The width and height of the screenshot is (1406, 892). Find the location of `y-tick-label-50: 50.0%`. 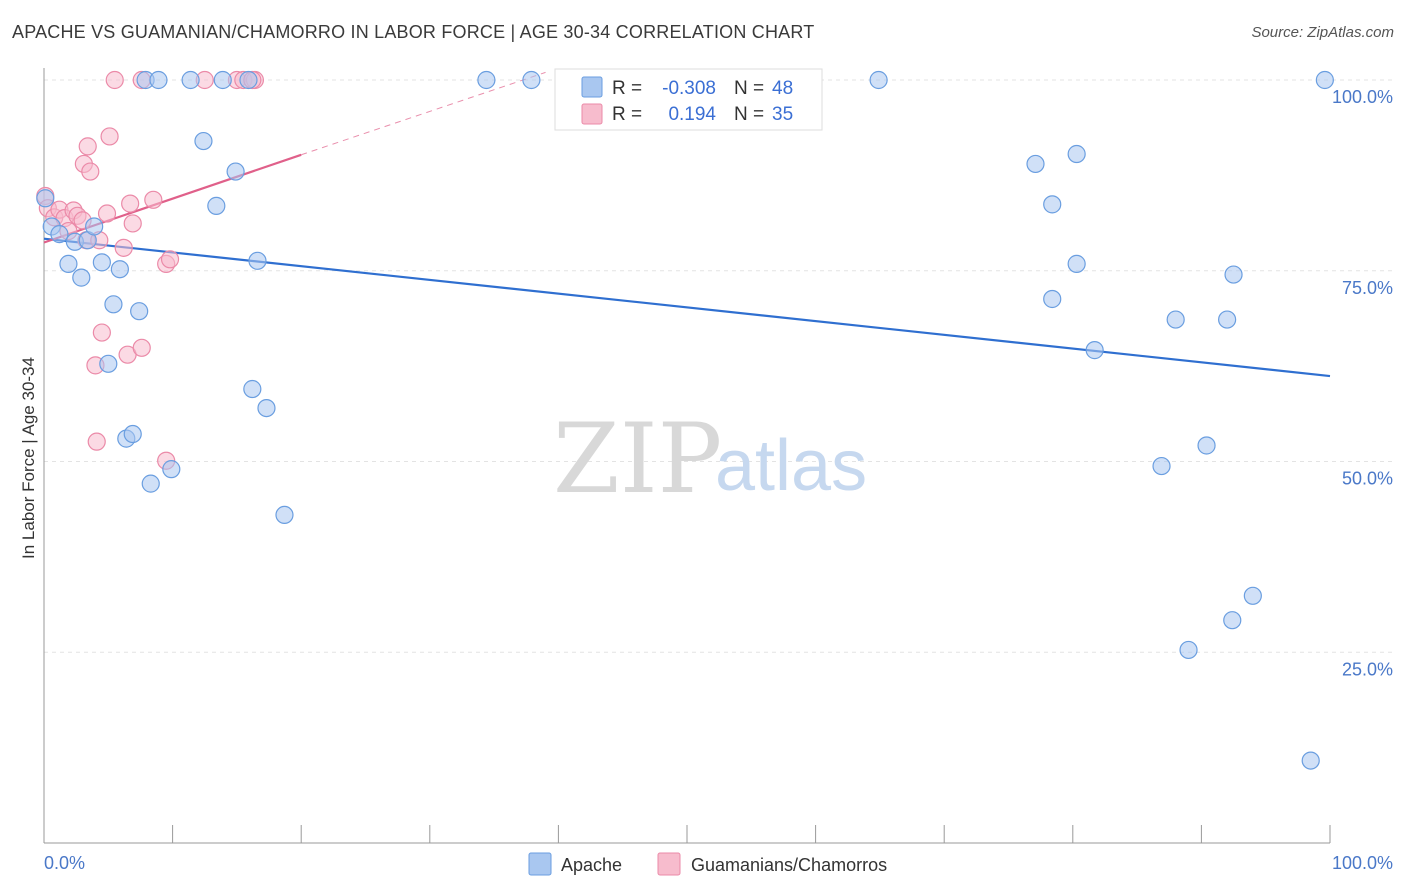

y-tick-label-50: 50.0% is located at coordinates (1367, 479).